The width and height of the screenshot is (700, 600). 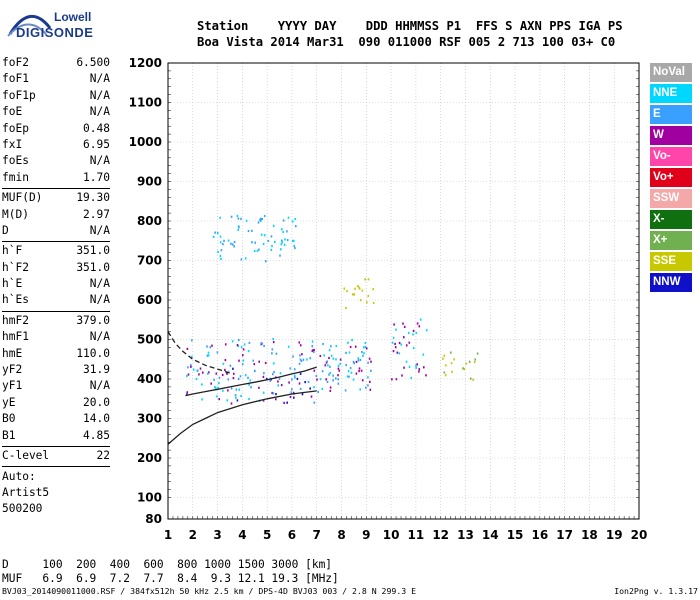 I want to click on param-value: 351.0, so click(x=93, y=267).